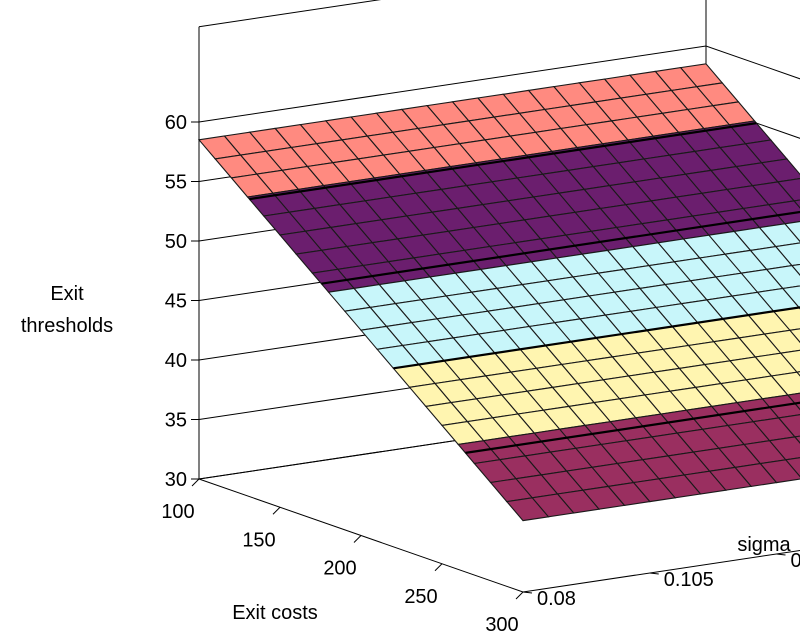 This screenshot has height=643, width=800. I want to click on y-axis-label: sigma, so click(764, 545).